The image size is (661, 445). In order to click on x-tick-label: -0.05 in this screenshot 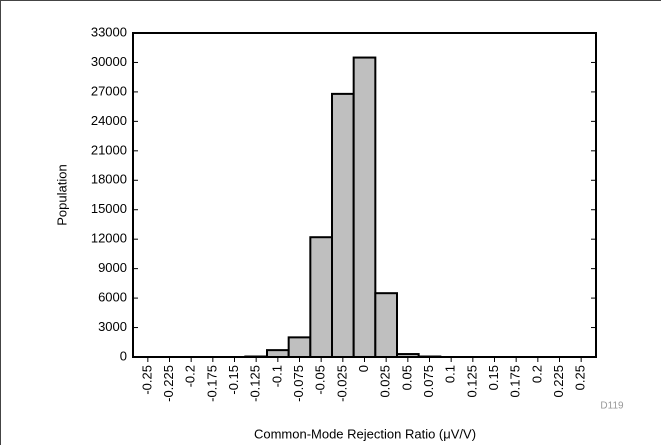, I will do `click(320, 380)`.